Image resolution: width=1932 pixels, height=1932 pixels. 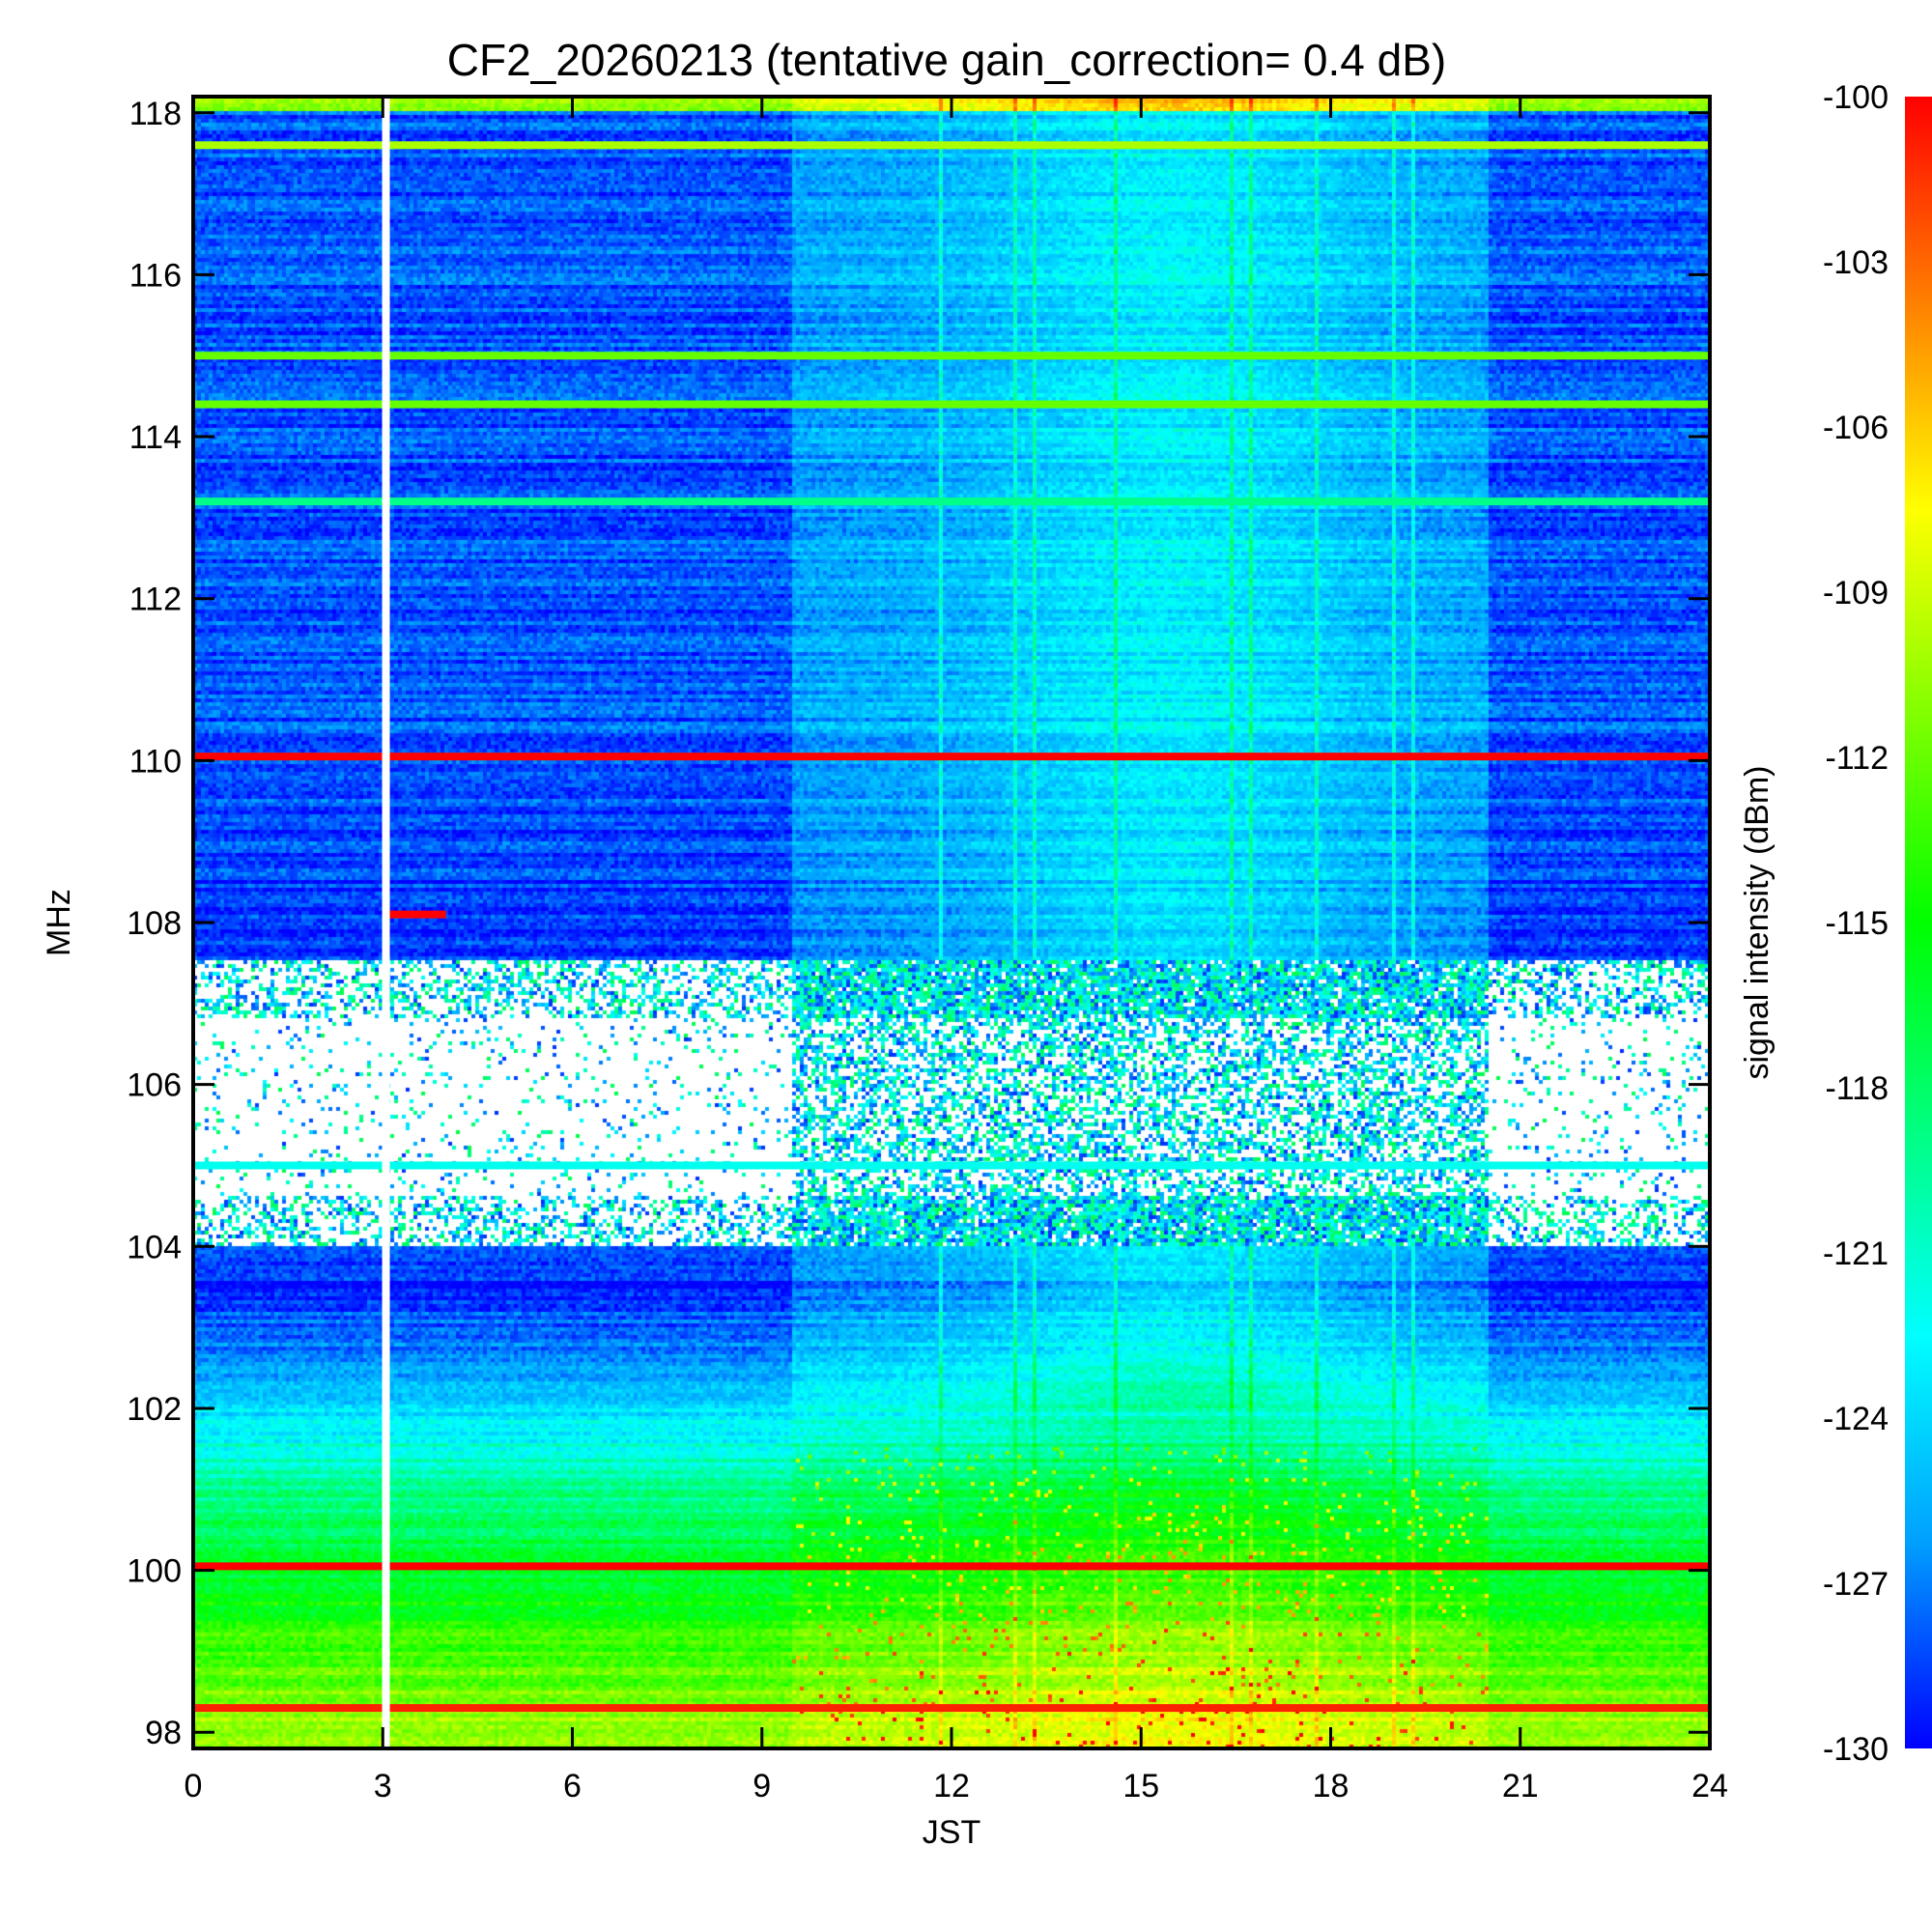 What do you see at coordinates (1856, 262) in the screenshot?
I see `colorbar-tick-label-1: -103` at bounding box center [1856, 262].